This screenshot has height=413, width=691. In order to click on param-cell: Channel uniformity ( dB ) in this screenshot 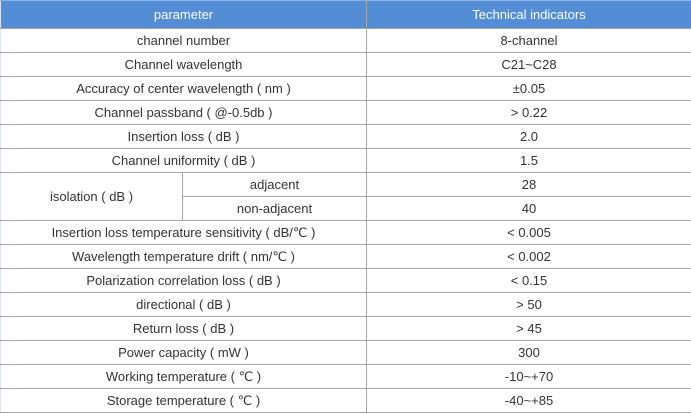, I will do `click(183, 160)`.